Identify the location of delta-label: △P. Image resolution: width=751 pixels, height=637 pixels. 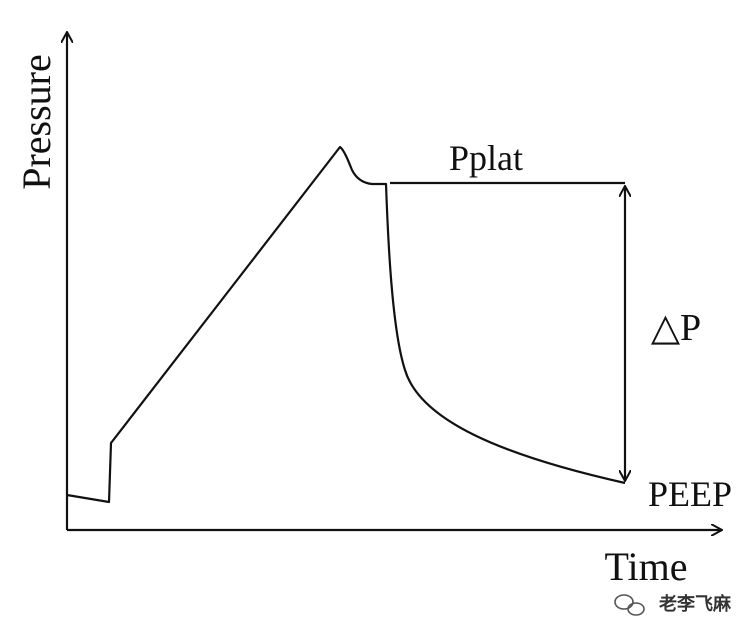
(676, 328).